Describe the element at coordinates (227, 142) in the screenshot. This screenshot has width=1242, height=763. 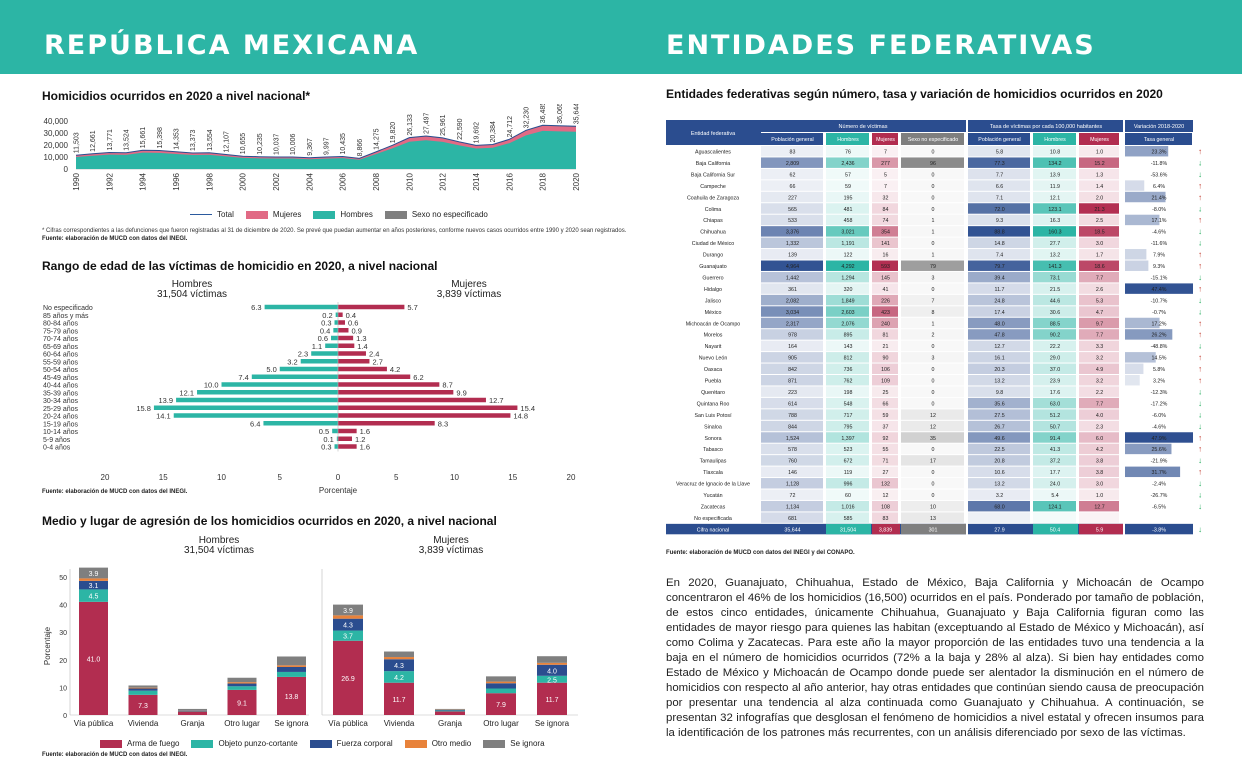
I see `data-label-total: 12,107` at that location.